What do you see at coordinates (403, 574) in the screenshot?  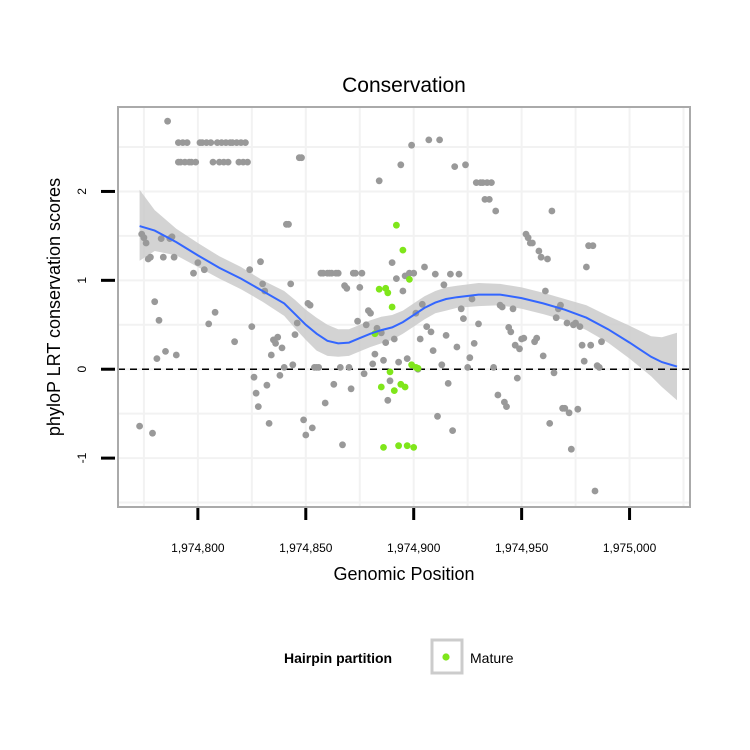 I see `x-axis-title: Genomic Position` at bounding box center [403, 574].